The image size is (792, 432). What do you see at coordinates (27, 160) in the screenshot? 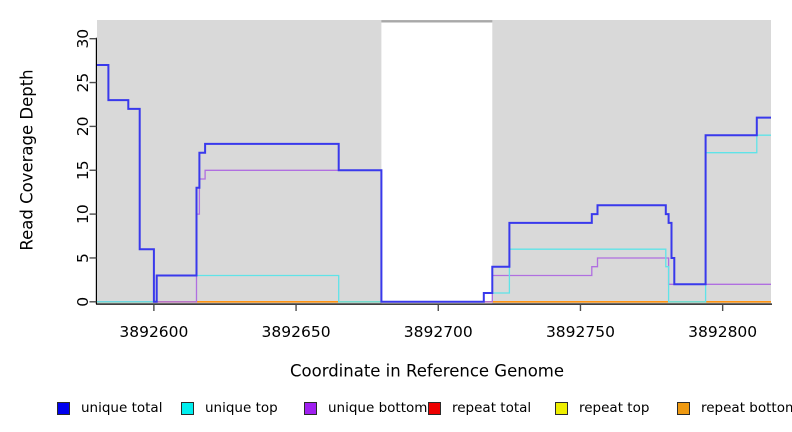
I see `y-axis-label: Read Coverage Depth` at bounding box center [27, 160].